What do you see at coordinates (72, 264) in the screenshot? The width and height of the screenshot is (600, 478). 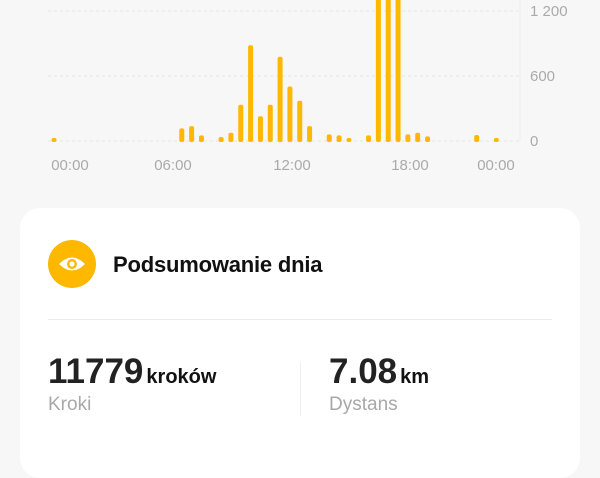 I see `eye-icon` at bounding box center [72, 264].